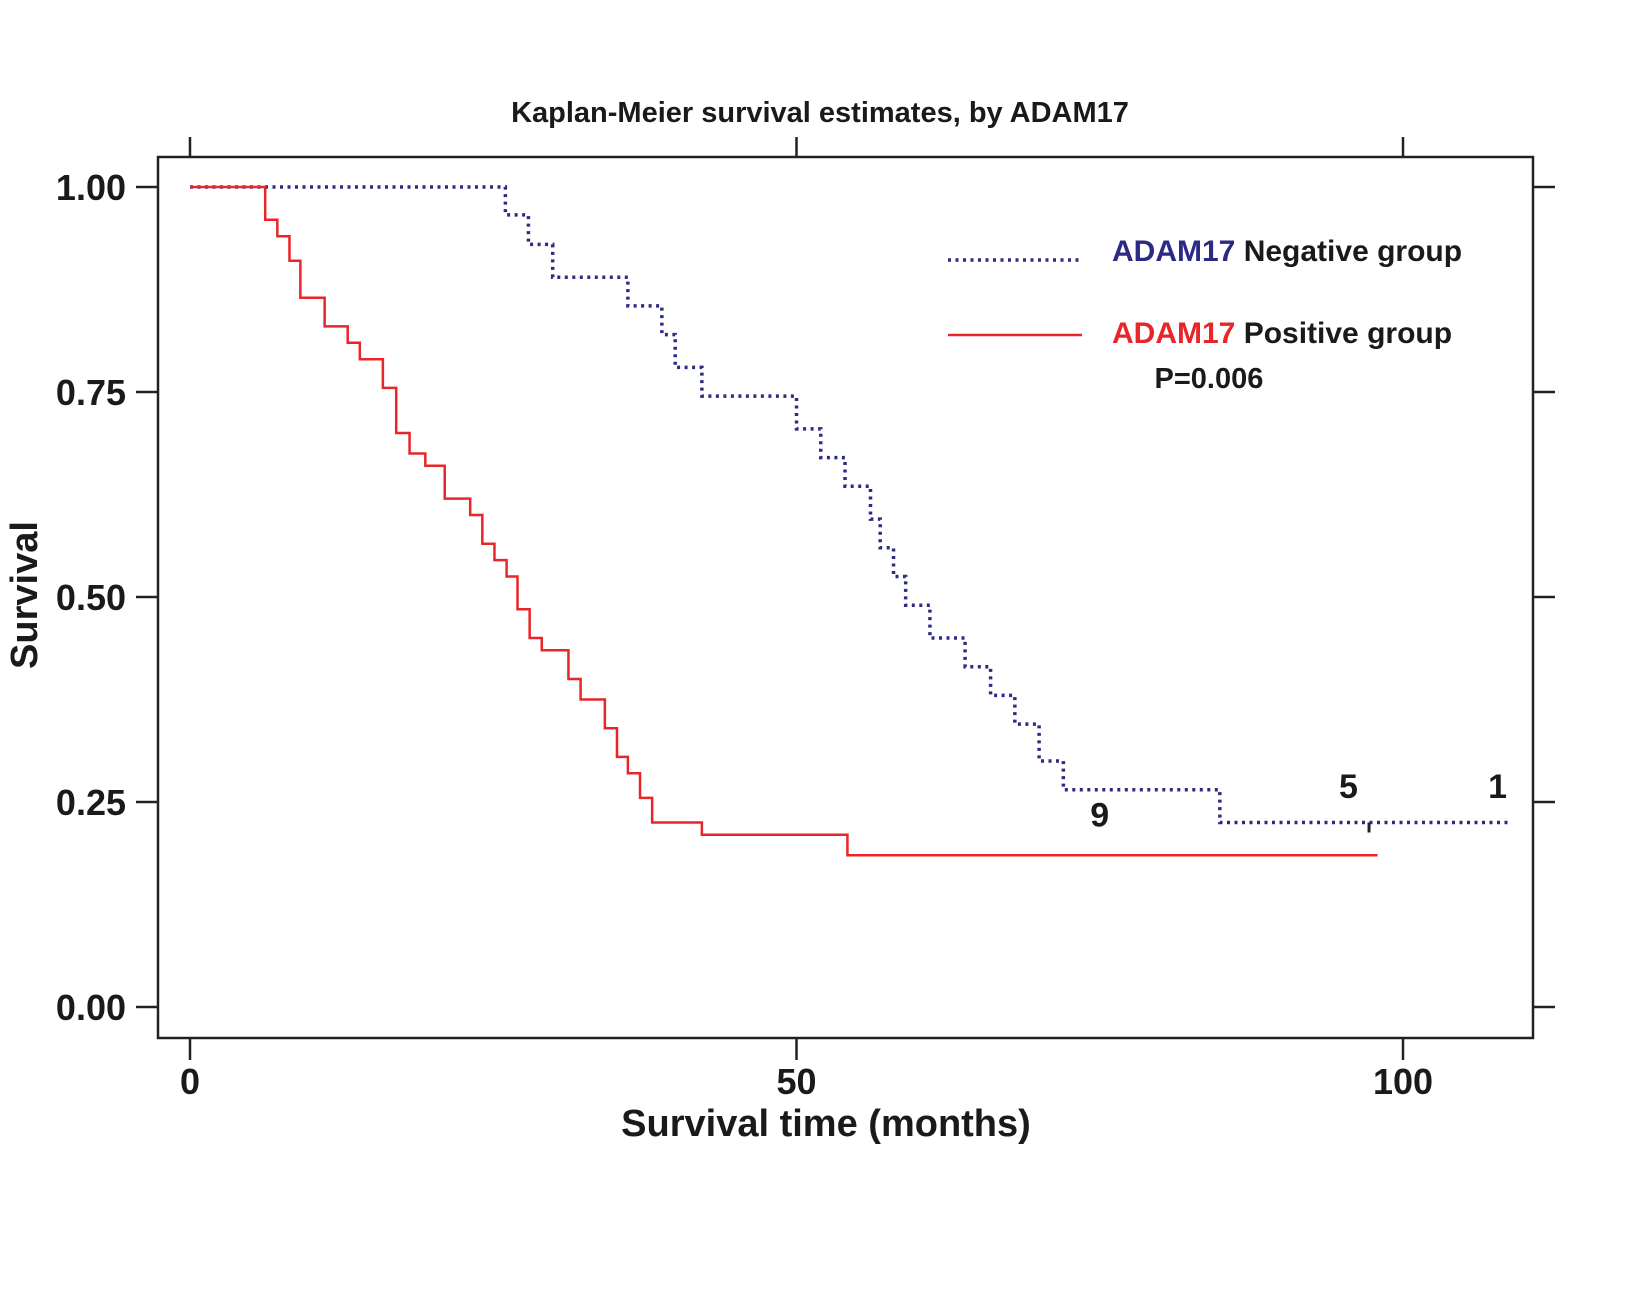 The image size is (1643, 1299). I want to click on y-axis: 0.00 0.25 0.50 0.75 1.00, so click(107, 597).